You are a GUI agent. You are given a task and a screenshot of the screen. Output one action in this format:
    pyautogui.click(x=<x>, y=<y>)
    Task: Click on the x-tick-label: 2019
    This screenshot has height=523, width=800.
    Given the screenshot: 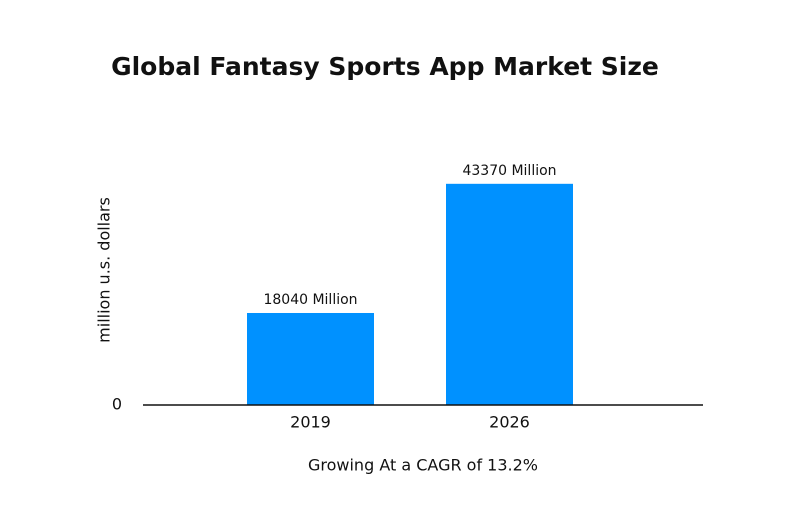 What is the action you would take?
    pyautogui.click(x=310, y=422)
    